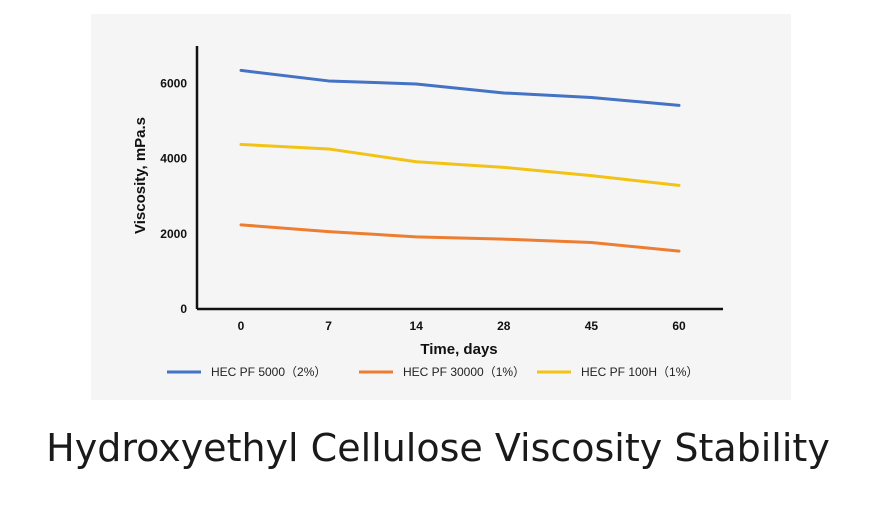 The width and height of the screenshot is (876, 516). I want to click on x-tick-label: 60, so click(679, 326).